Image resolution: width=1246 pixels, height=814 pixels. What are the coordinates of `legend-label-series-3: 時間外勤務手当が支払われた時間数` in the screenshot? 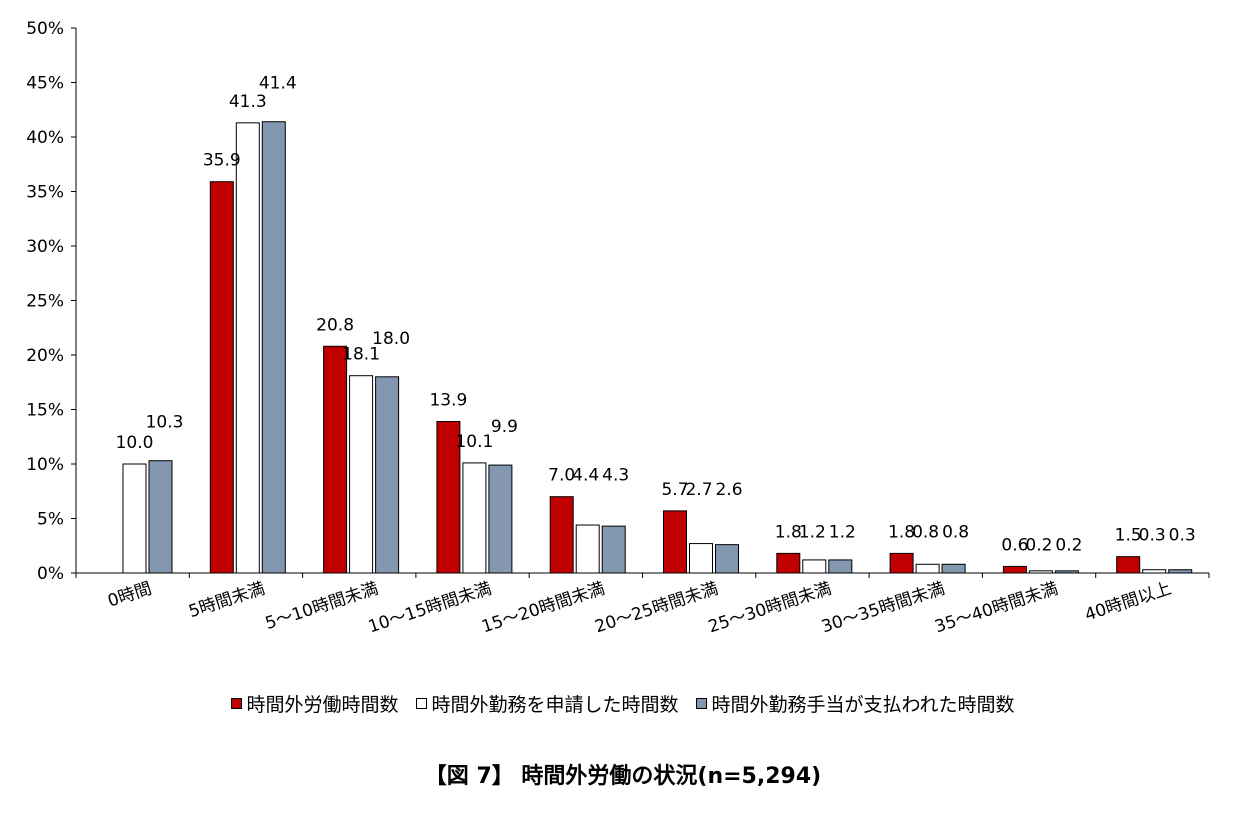 It's located at (863, 705).